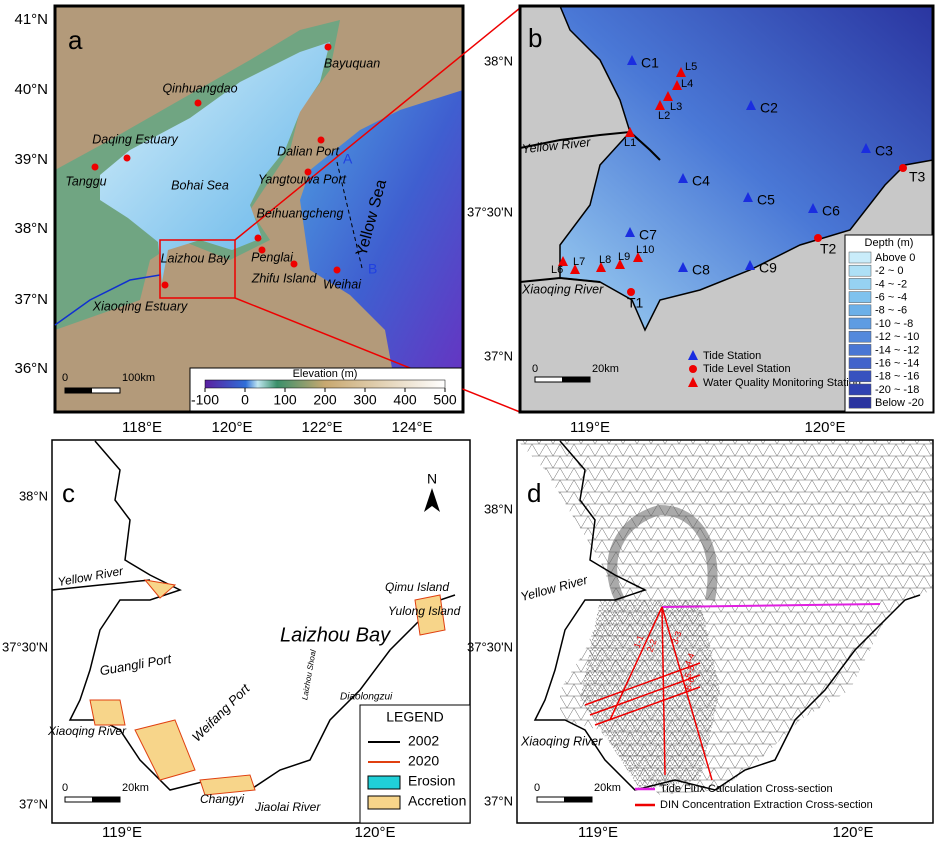 This screenshot has width=941, height=847. What do you see at coordinates (285, 400) in the screenshot?
I see `colorbar-tick-label: 100` at bounding box center [285, 400].